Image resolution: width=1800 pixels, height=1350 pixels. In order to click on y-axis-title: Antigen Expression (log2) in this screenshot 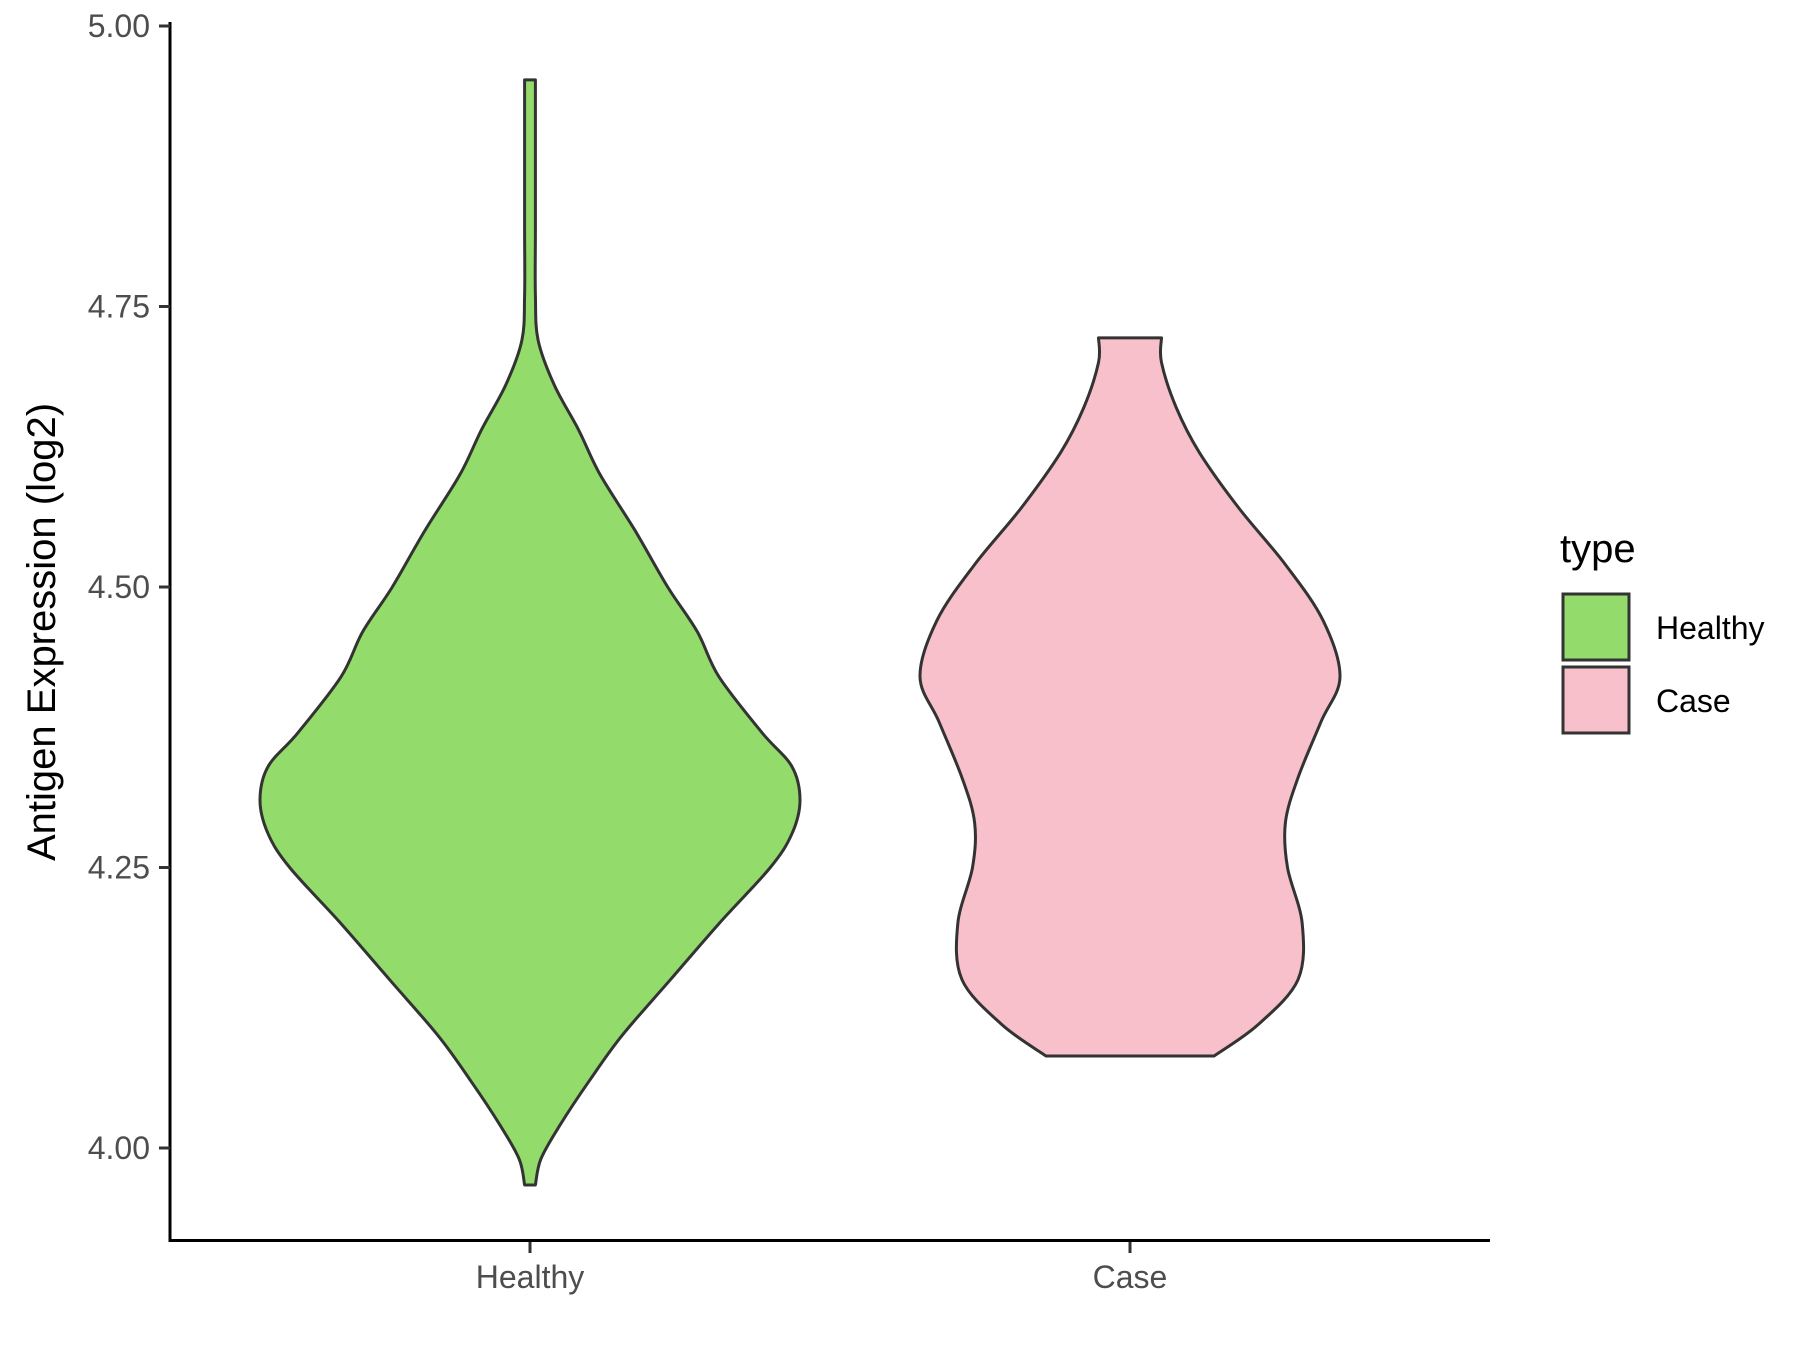, I will do `click(42, 632)`.